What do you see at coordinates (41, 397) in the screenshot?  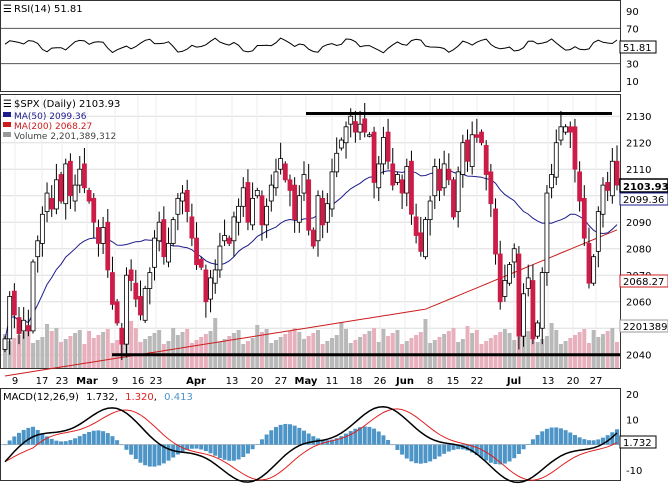 I see `macd-legend-name: MACD(12,26,9)` at bounding box center [41, 397].